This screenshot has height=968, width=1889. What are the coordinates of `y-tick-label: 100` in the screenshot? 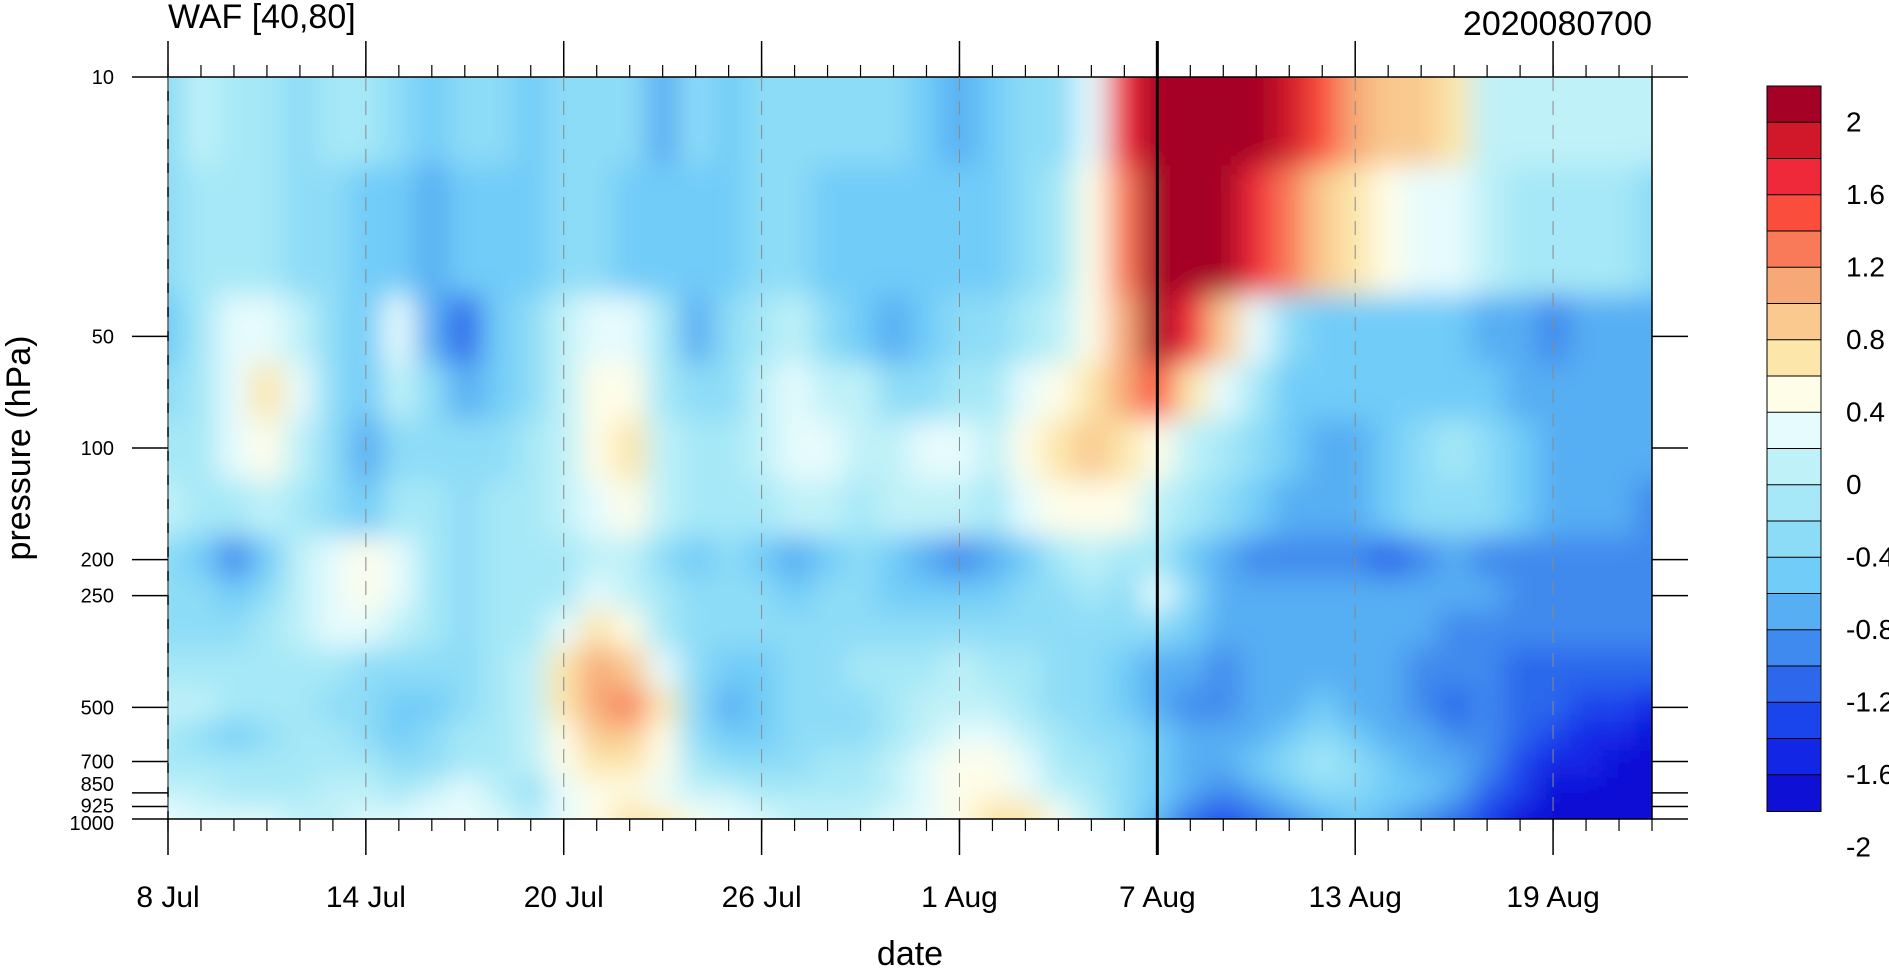 It's located at (97, 449).